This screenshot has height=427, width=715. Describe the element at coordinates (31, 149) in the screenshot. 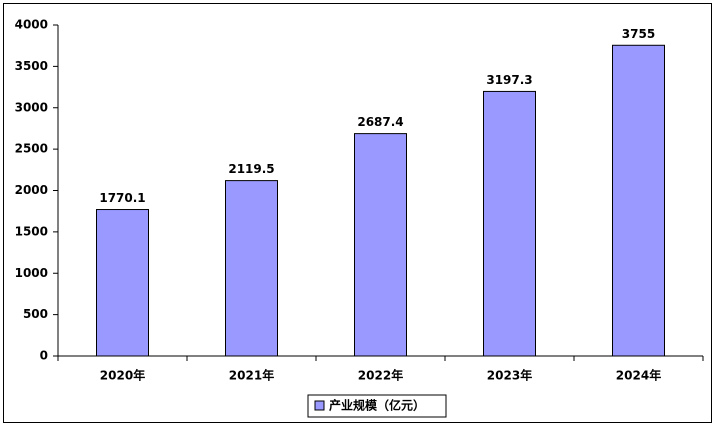

I see `y-tick-label: 2500` at that location.